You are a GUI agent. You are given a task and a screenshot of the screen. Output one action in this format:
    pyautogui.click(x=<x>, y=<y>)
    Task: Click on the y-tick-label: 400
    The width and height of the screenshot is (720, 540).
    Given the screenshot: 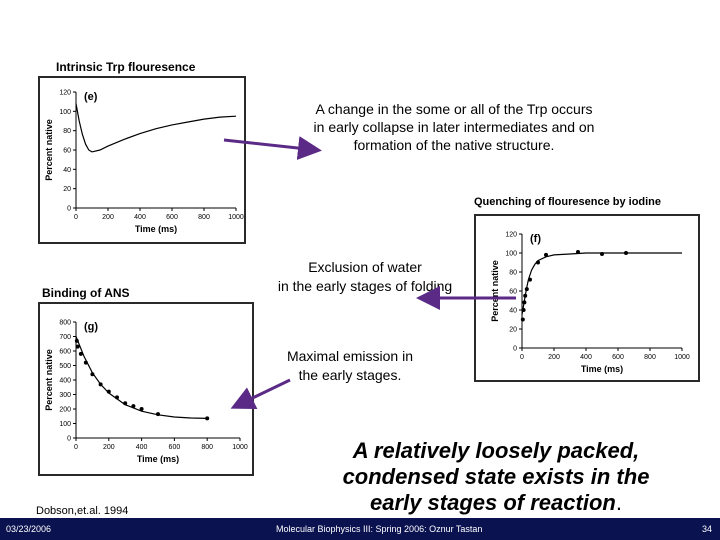 What is the action you would take?
    pyautogui.click(x=65, y=381)
    